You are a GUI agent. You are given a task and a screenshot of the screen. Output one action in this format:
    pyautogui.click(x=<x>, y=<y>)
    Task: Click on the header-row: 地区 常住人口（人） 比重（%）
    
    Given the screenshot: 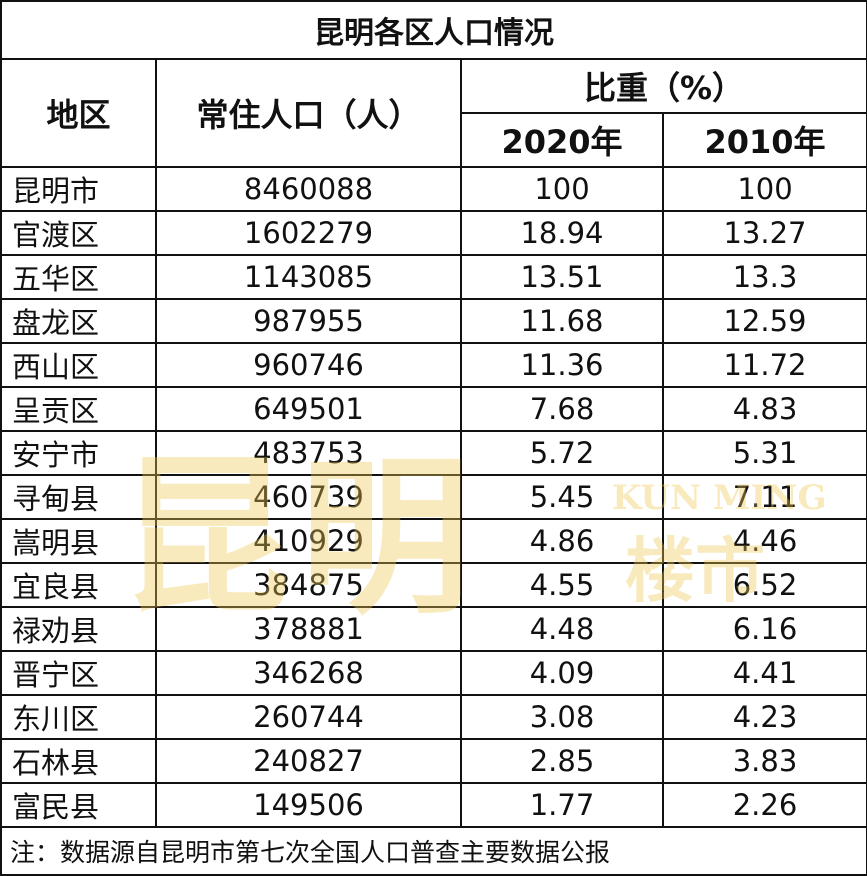 What is the action you would take?
    pyautogui.click(x=433, y=113)
    